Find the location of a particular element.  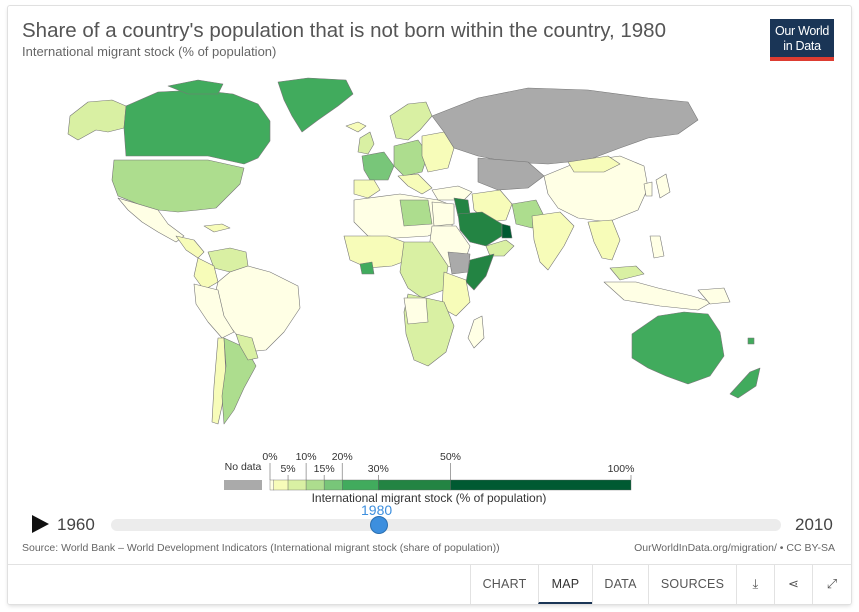

timeline-start-year: 1960 is located at coordinates (76, 524).